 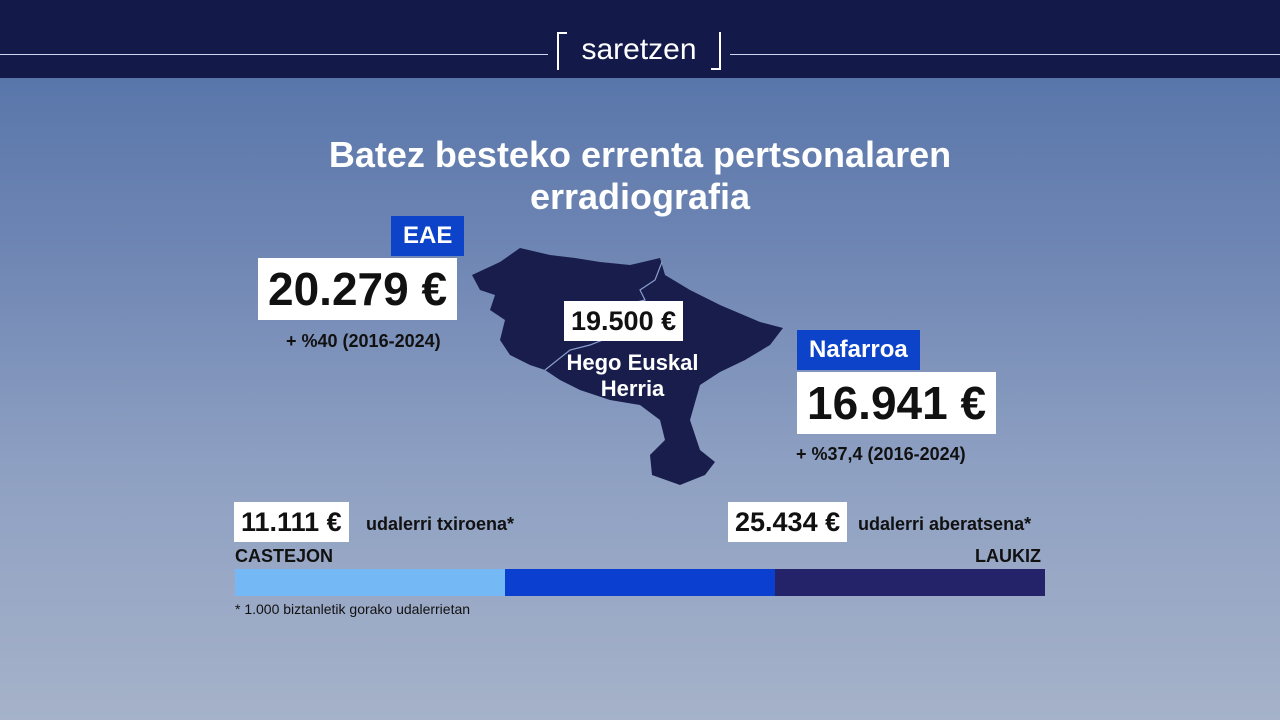 I want to click on min-place: CASTEJON, so click(x=284, y=556).